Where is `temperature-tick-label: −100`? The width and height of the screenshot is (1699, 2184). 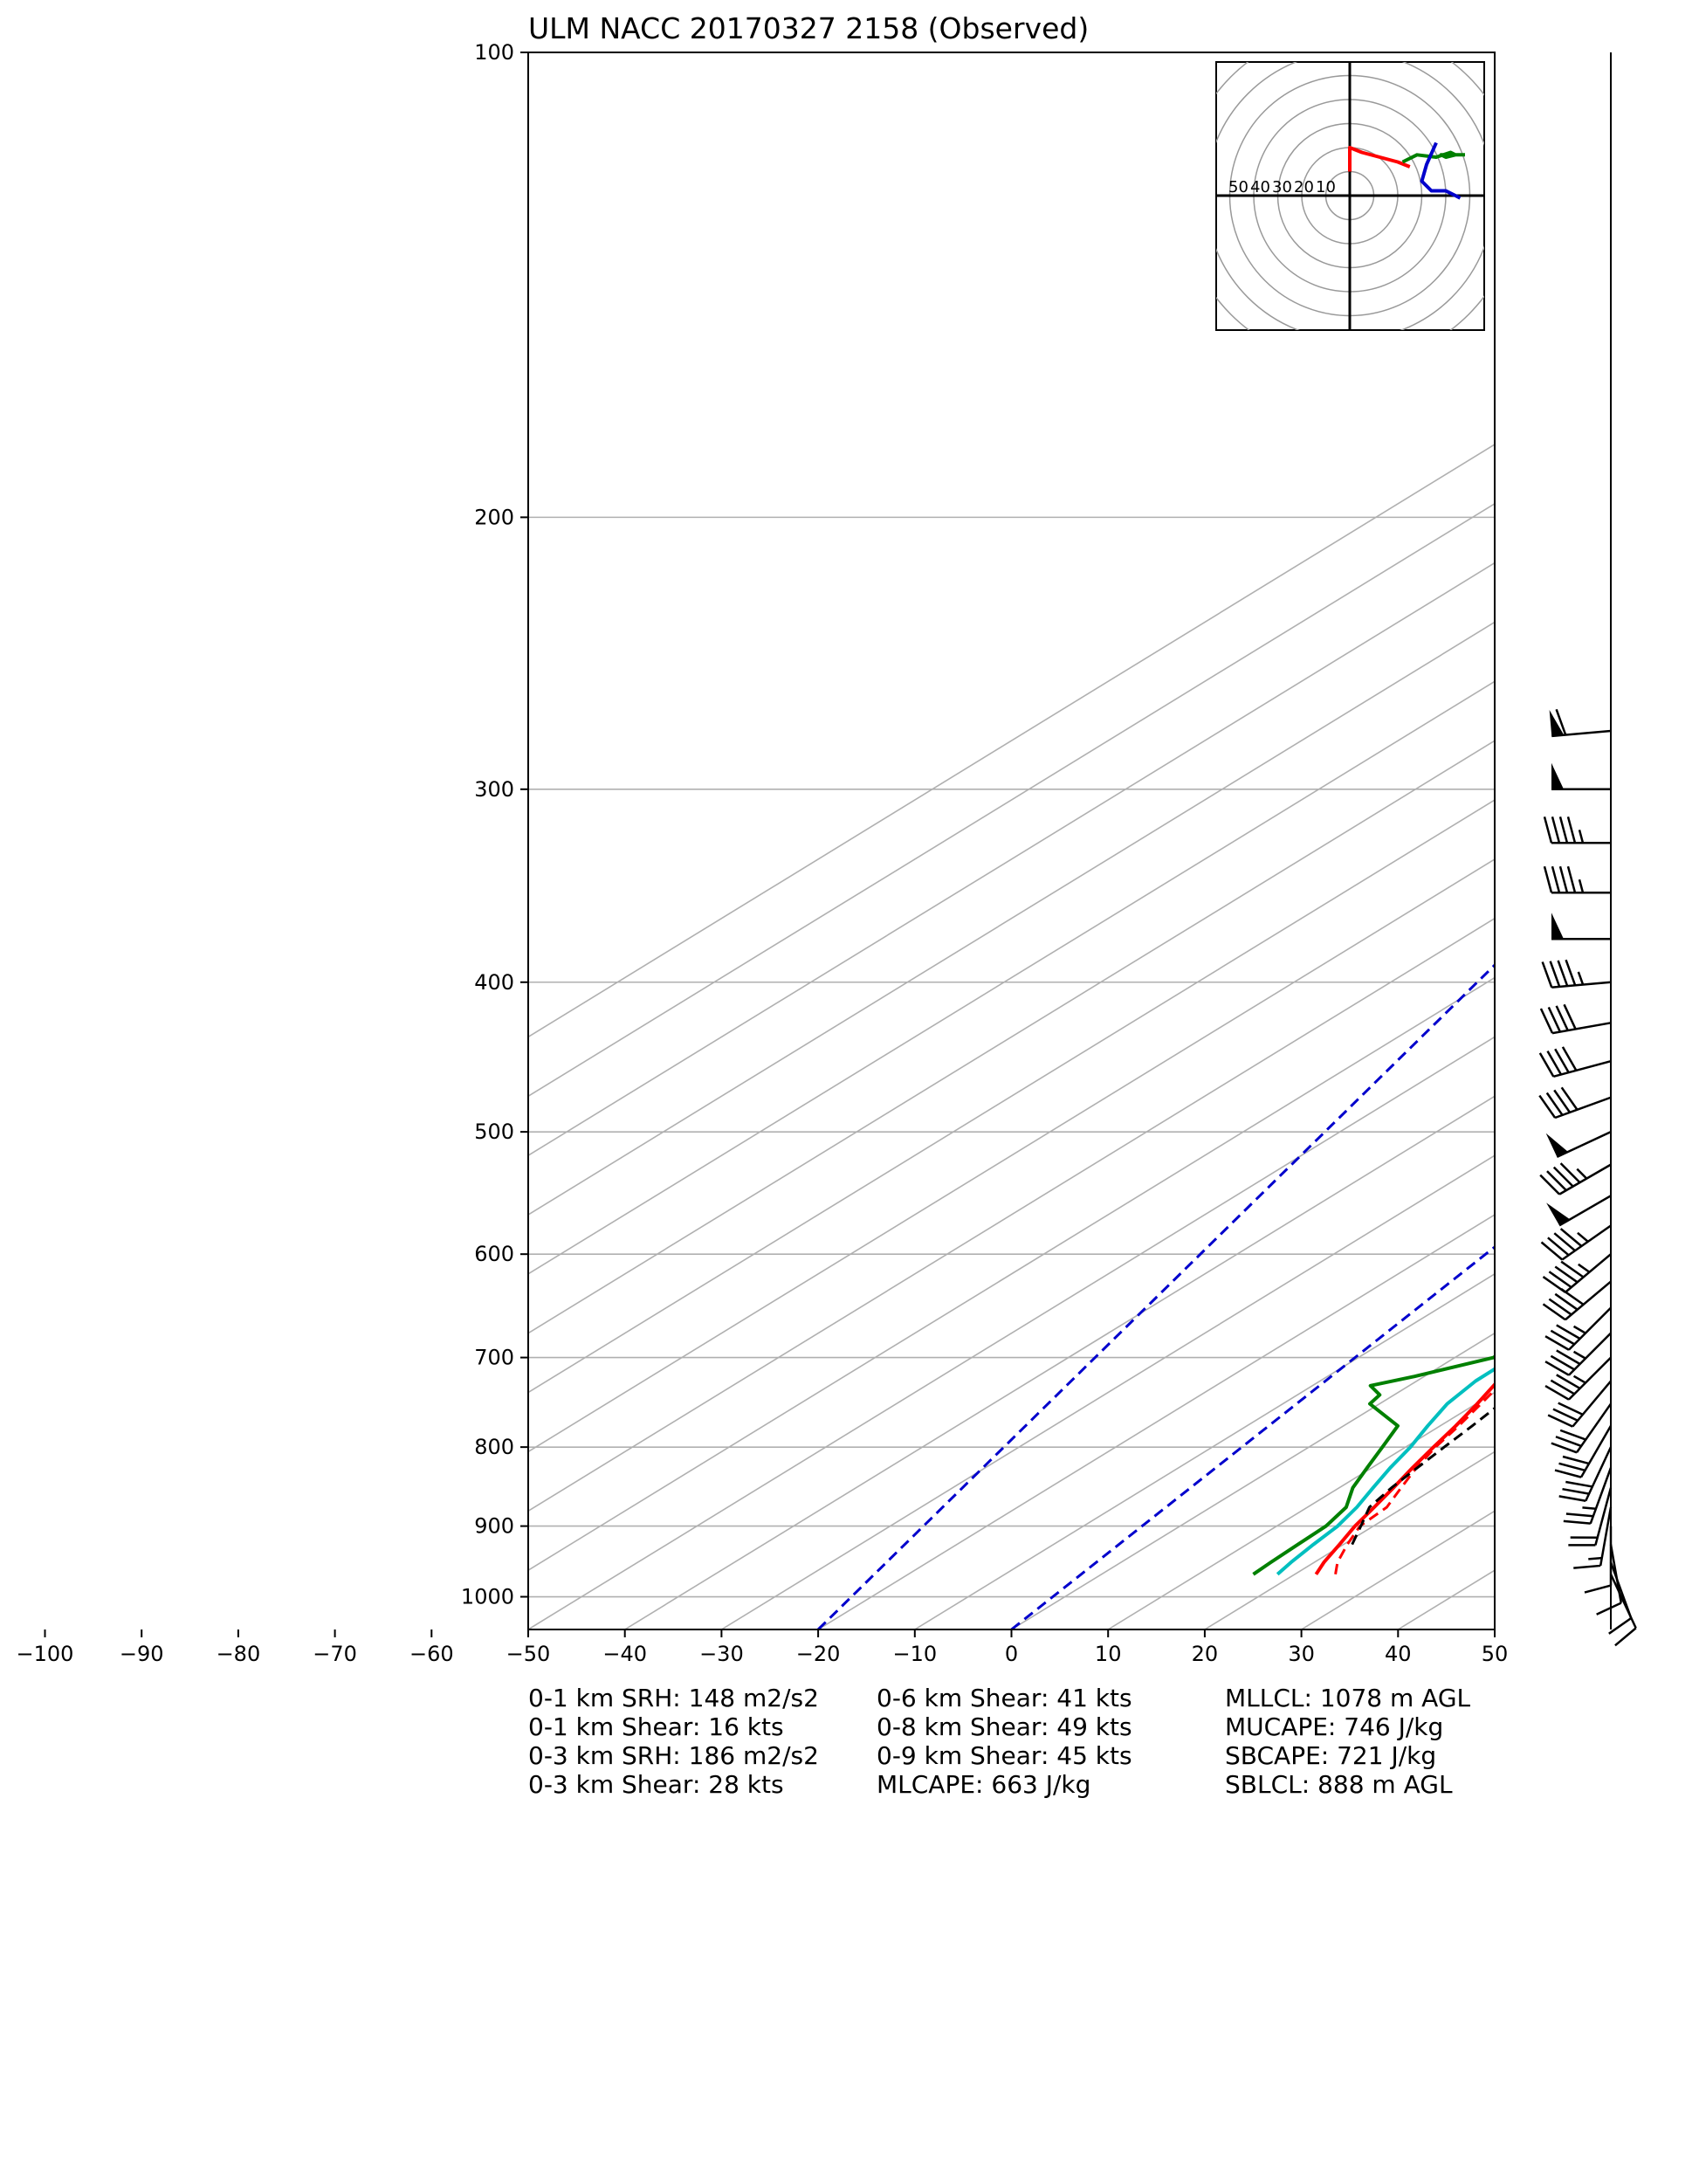
temperature-tick-label: −100 is located at coordinates (45, 1654).